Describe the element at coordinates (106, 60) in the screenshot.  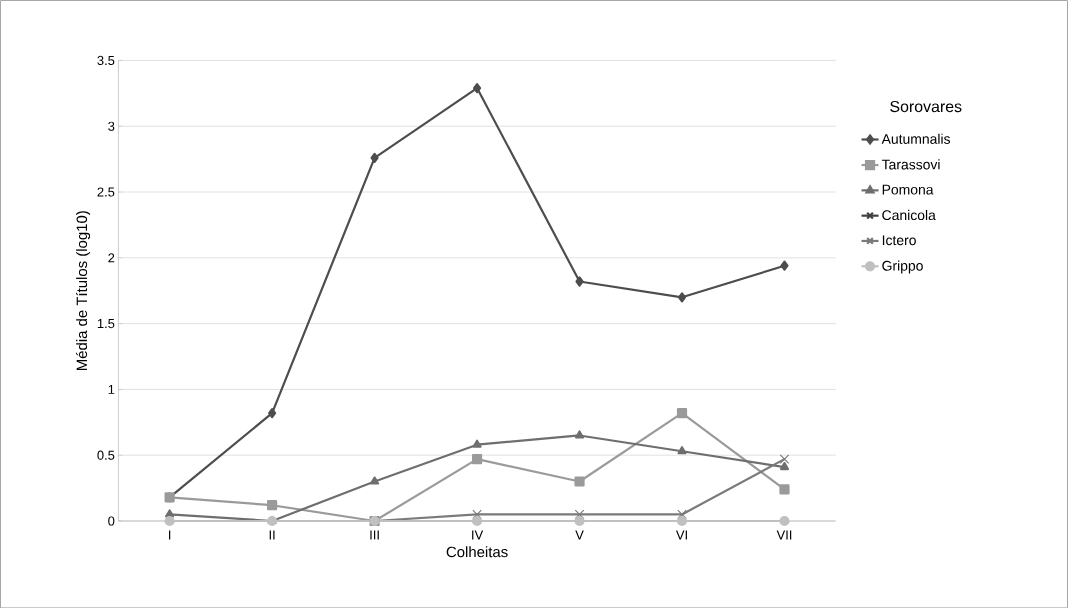
I see `y-tick-label: 3.5` at that location.